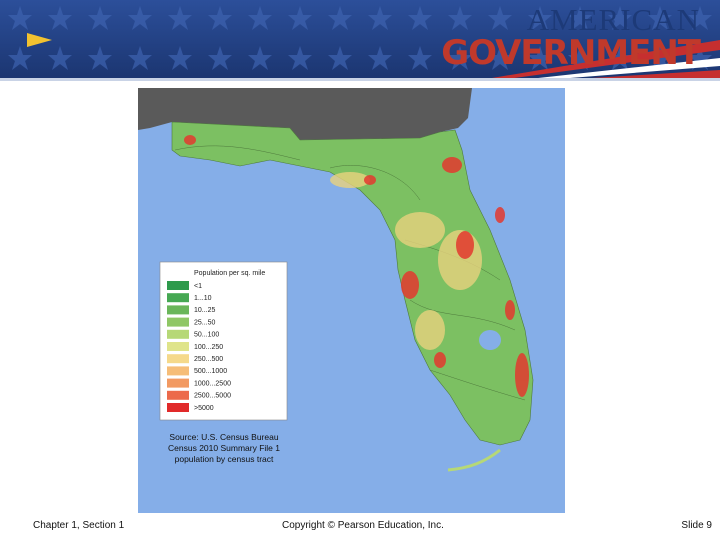 This screenshot has width=720, height=540. I want to click on source-line: Census 2010 Summary File 1, so click(224, 448).